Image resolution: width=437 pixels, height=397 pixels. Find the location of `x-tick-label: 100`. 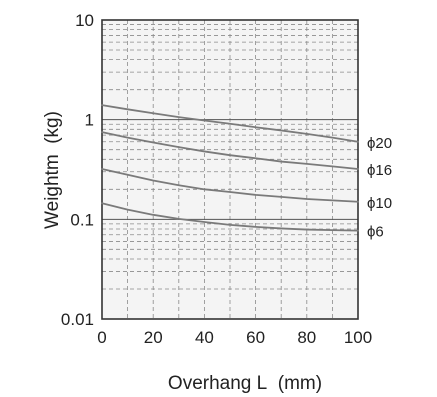

x-tick-label: 100 is located at coordinates (358, 337).